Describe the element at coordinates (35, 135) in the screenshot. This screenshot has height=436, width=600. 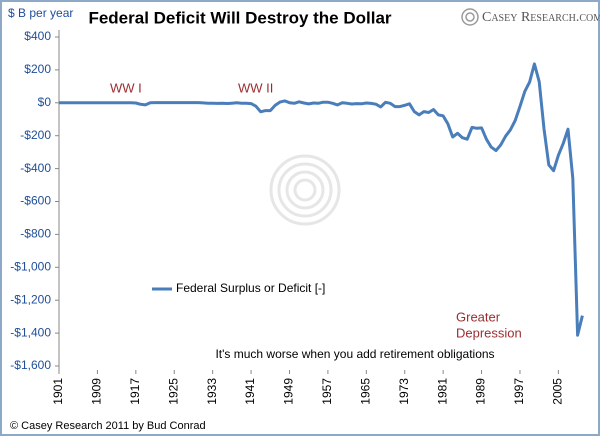
I see `y-tick-label: -$200` at that location.